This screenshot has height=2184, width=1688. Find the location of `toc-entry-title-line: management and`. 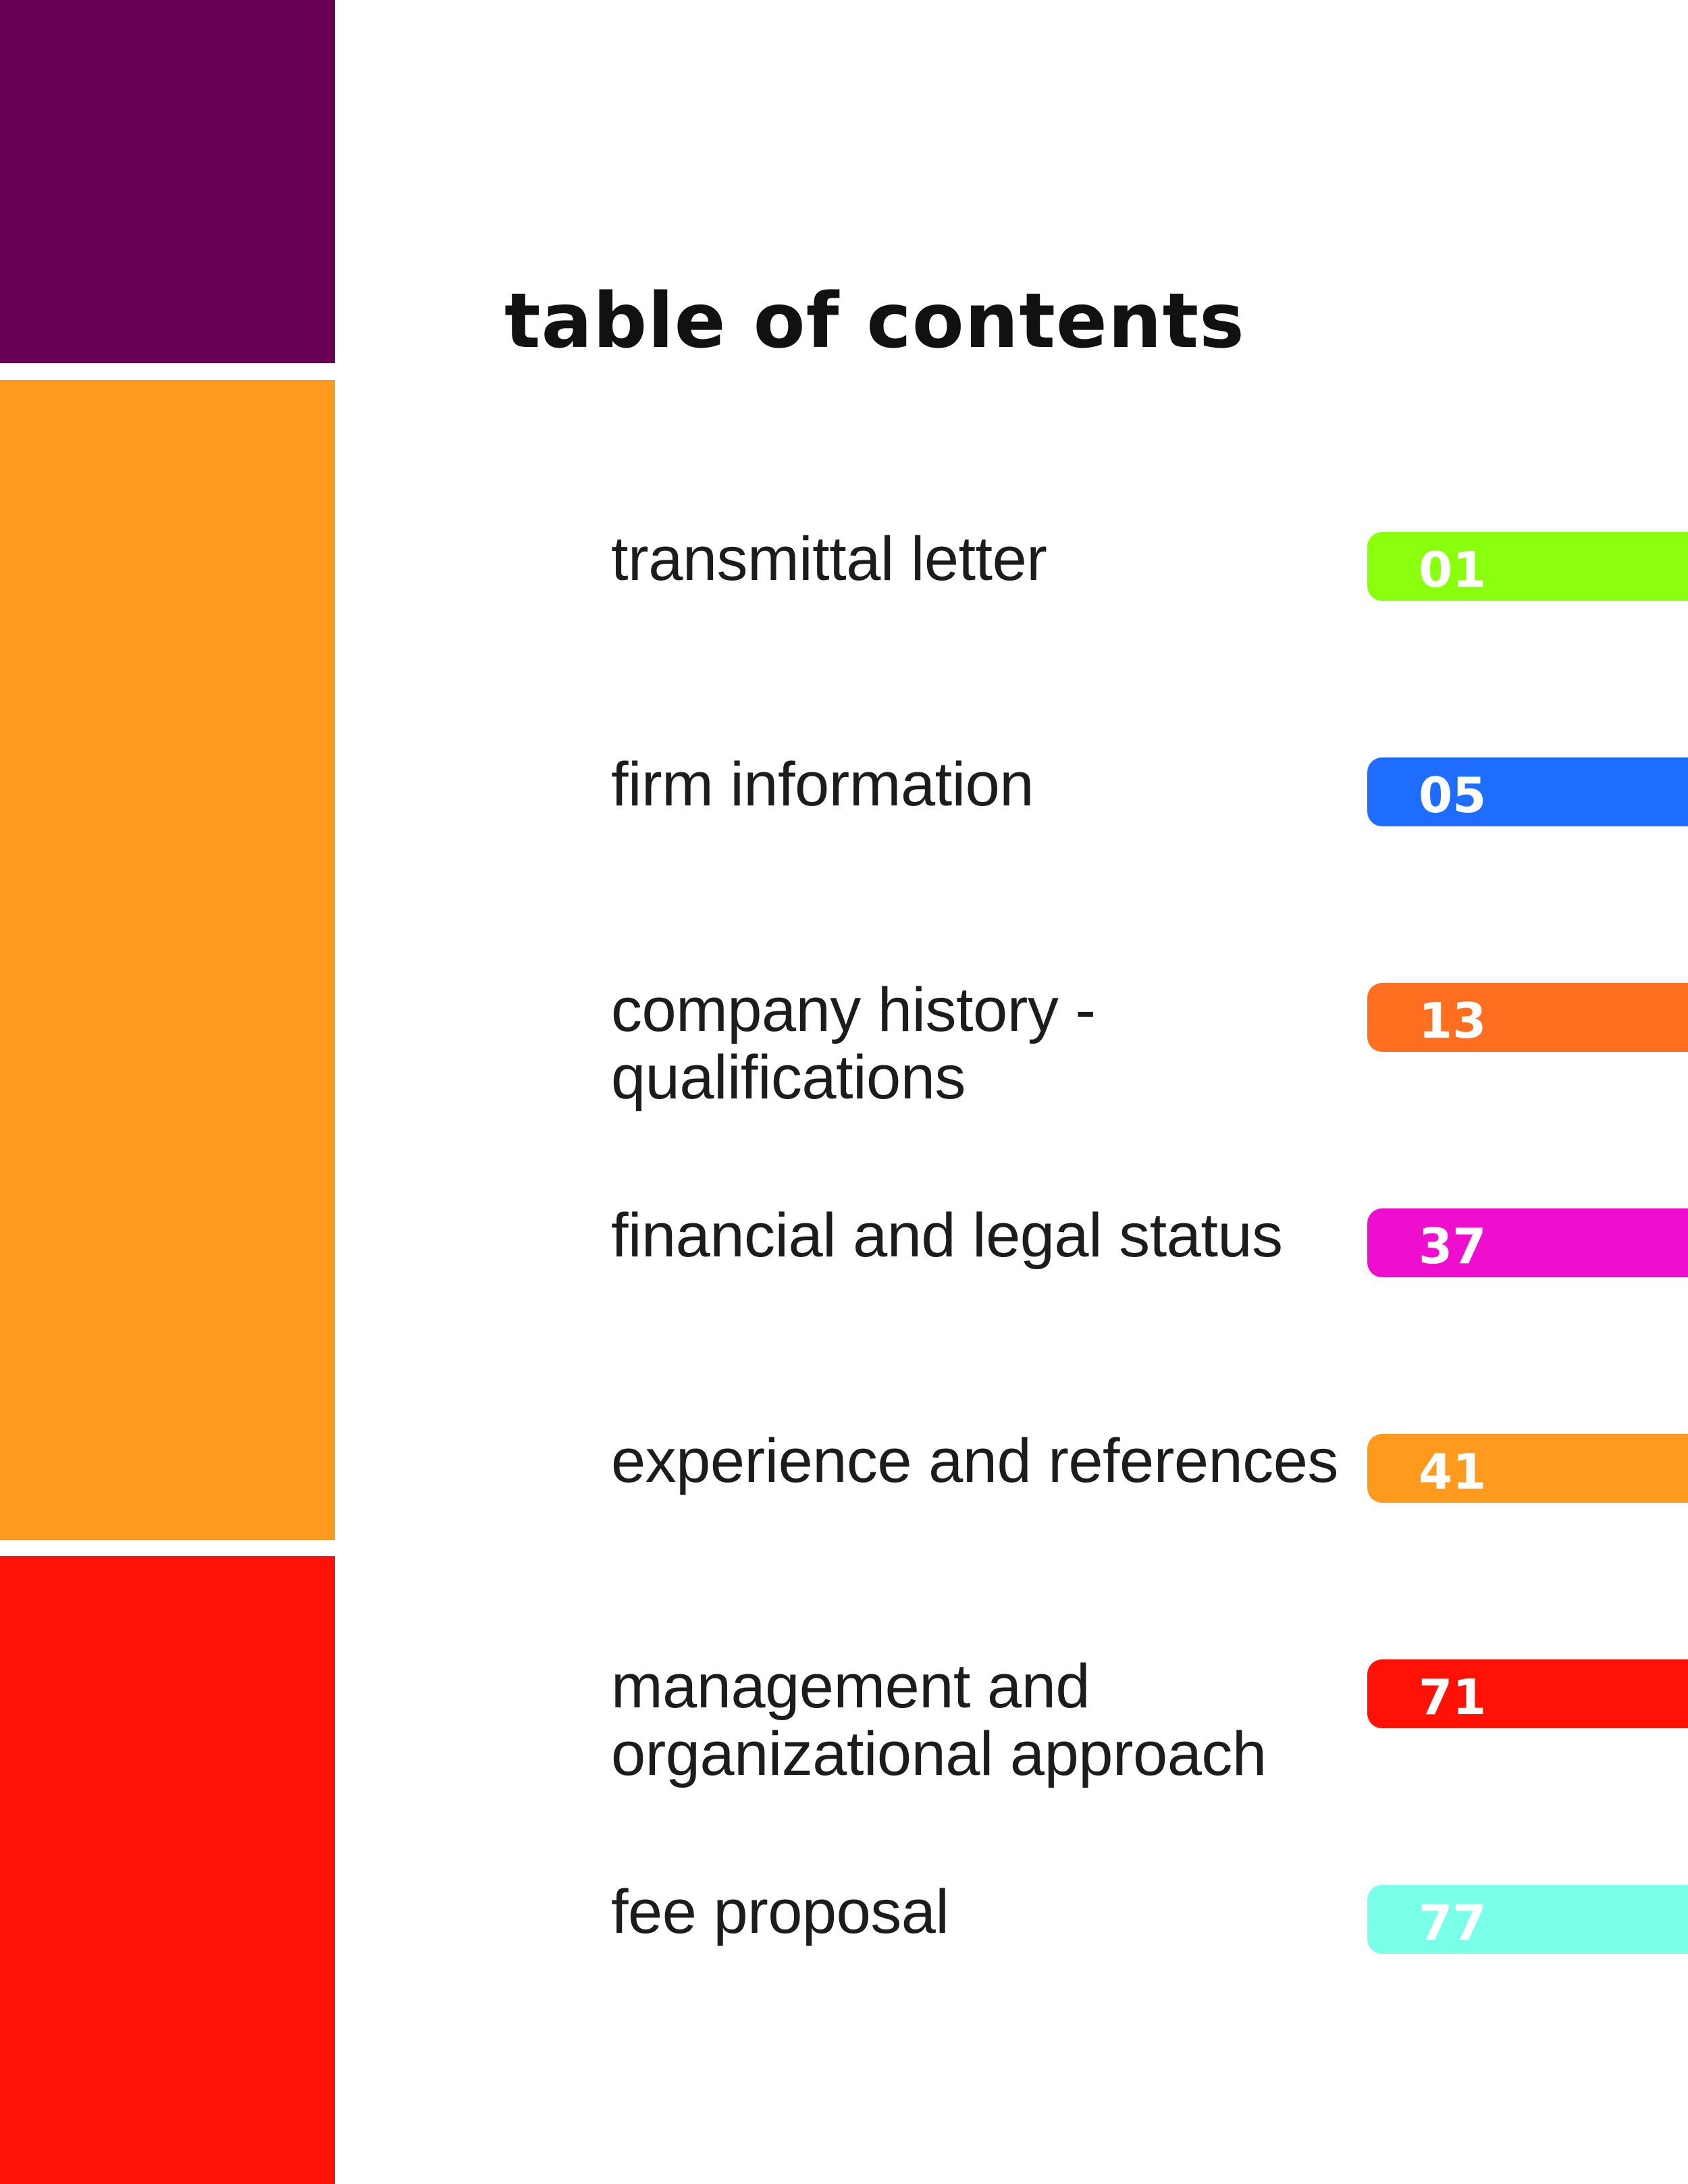

toc-entry-title-line: management and is located at coordinates (850, 1686).